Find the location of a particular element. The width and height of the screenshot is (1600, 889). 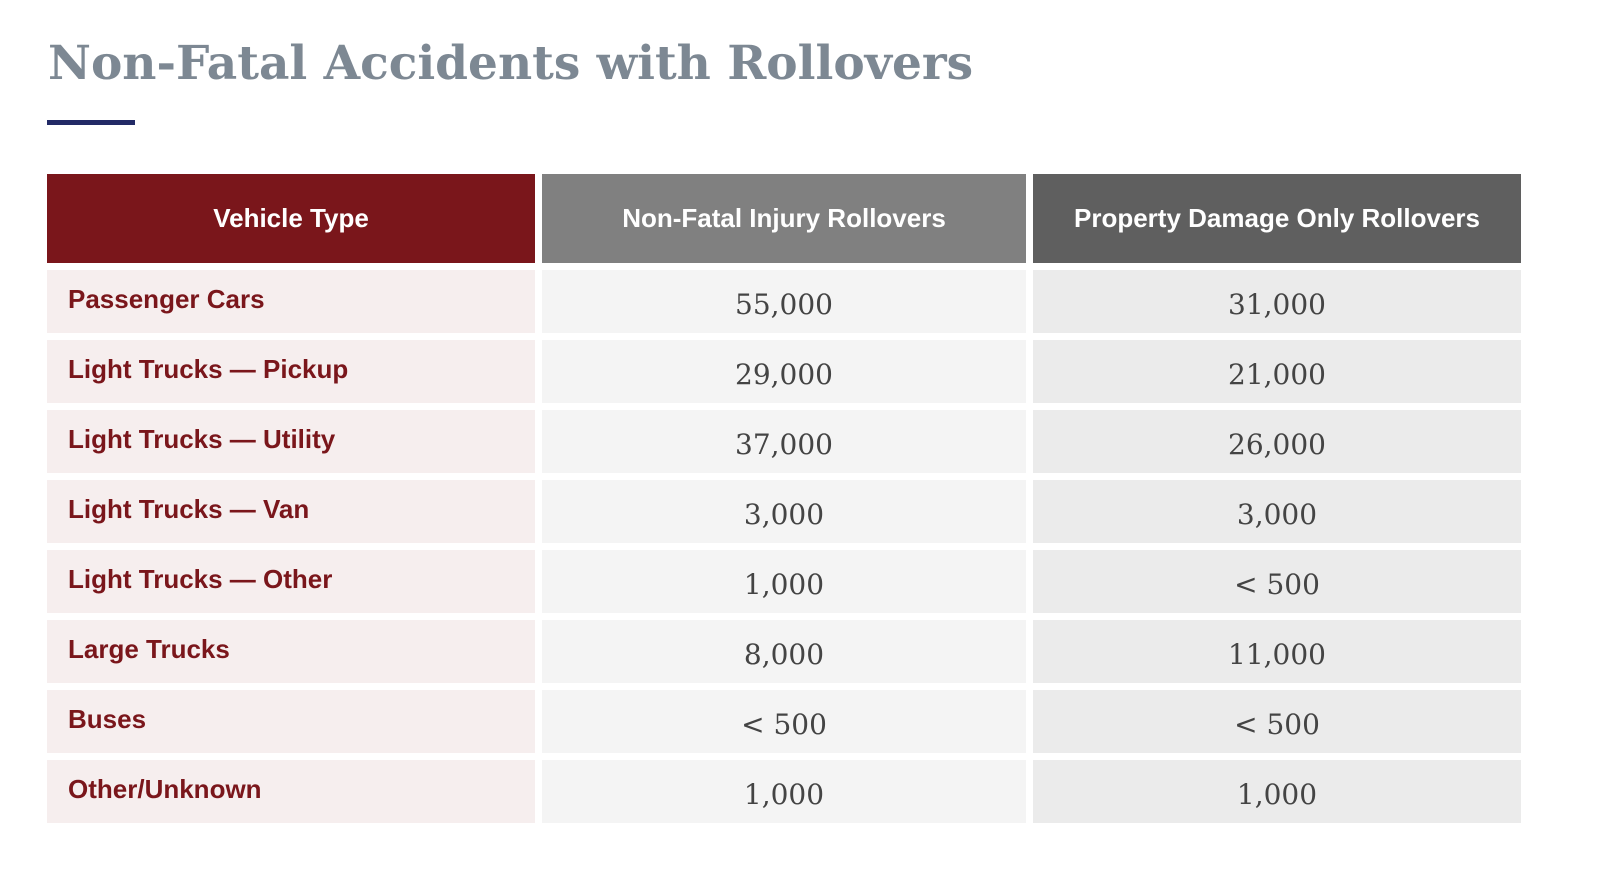

vehicle-type-cell: Other/Unknown is located at coordinates (291, 791).